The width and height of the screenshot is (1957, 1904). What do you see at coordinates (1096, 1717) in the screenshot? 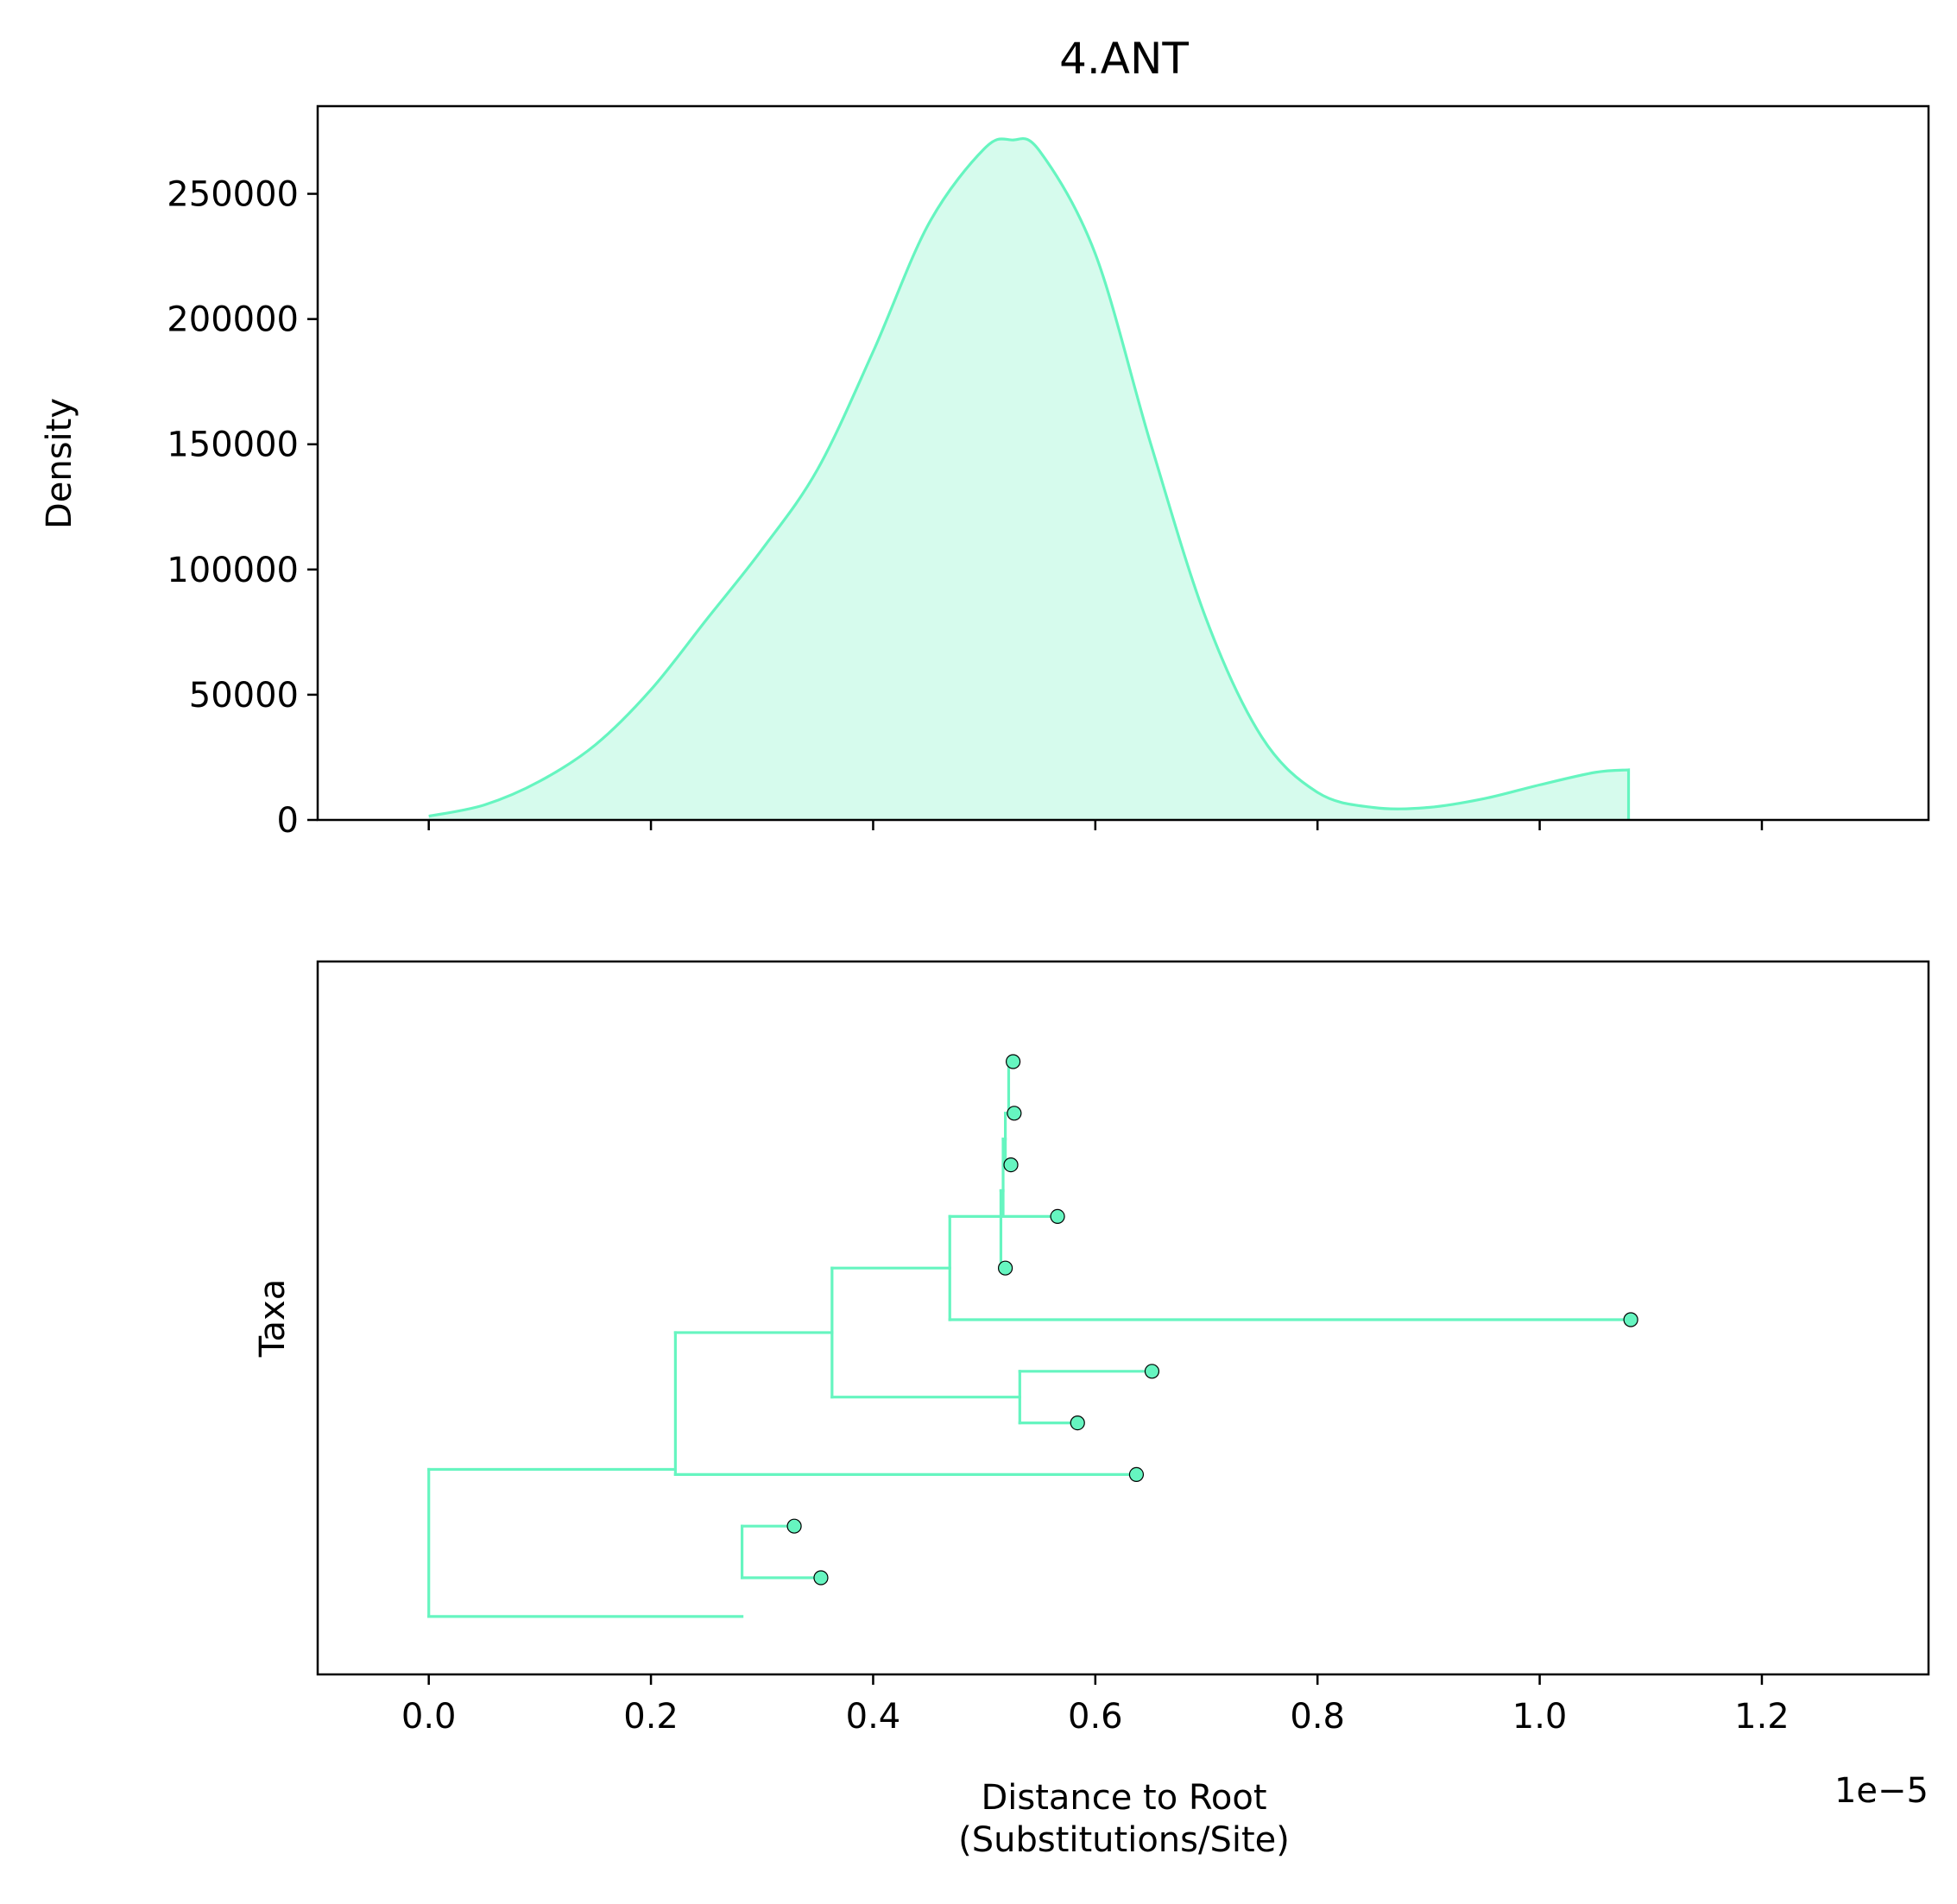
I see `tree-x-tick-label: 0.6` at bounding box center [1096, 1717].